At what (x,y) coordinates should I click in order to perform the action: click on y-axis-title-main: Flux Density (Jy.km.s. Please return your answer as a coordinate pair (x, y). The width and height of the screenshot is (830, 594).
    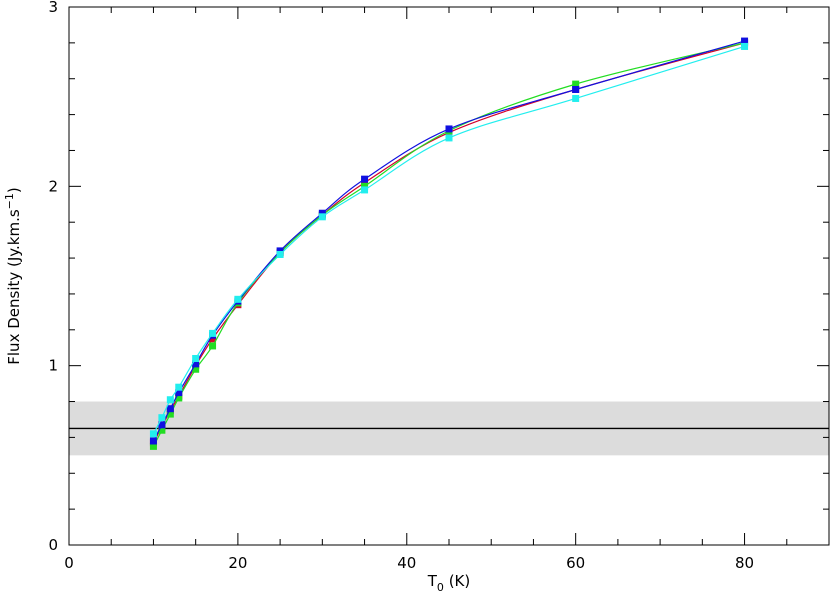
    Looking at the image, I should click on (14, 287).